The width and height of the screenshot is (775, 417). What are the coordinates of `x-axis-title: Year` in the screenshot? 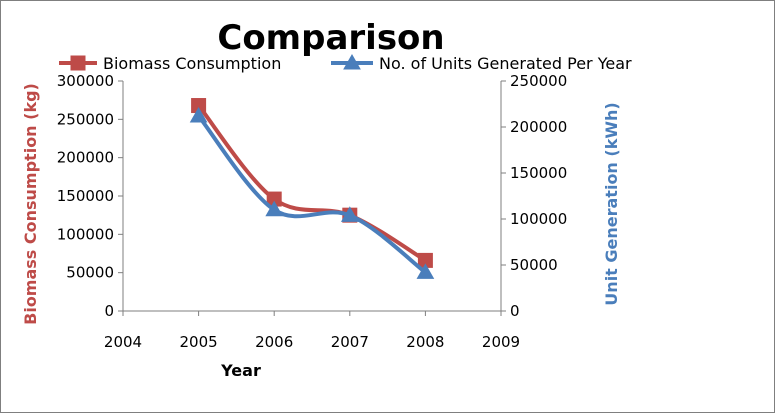 It's located at (240, 370).